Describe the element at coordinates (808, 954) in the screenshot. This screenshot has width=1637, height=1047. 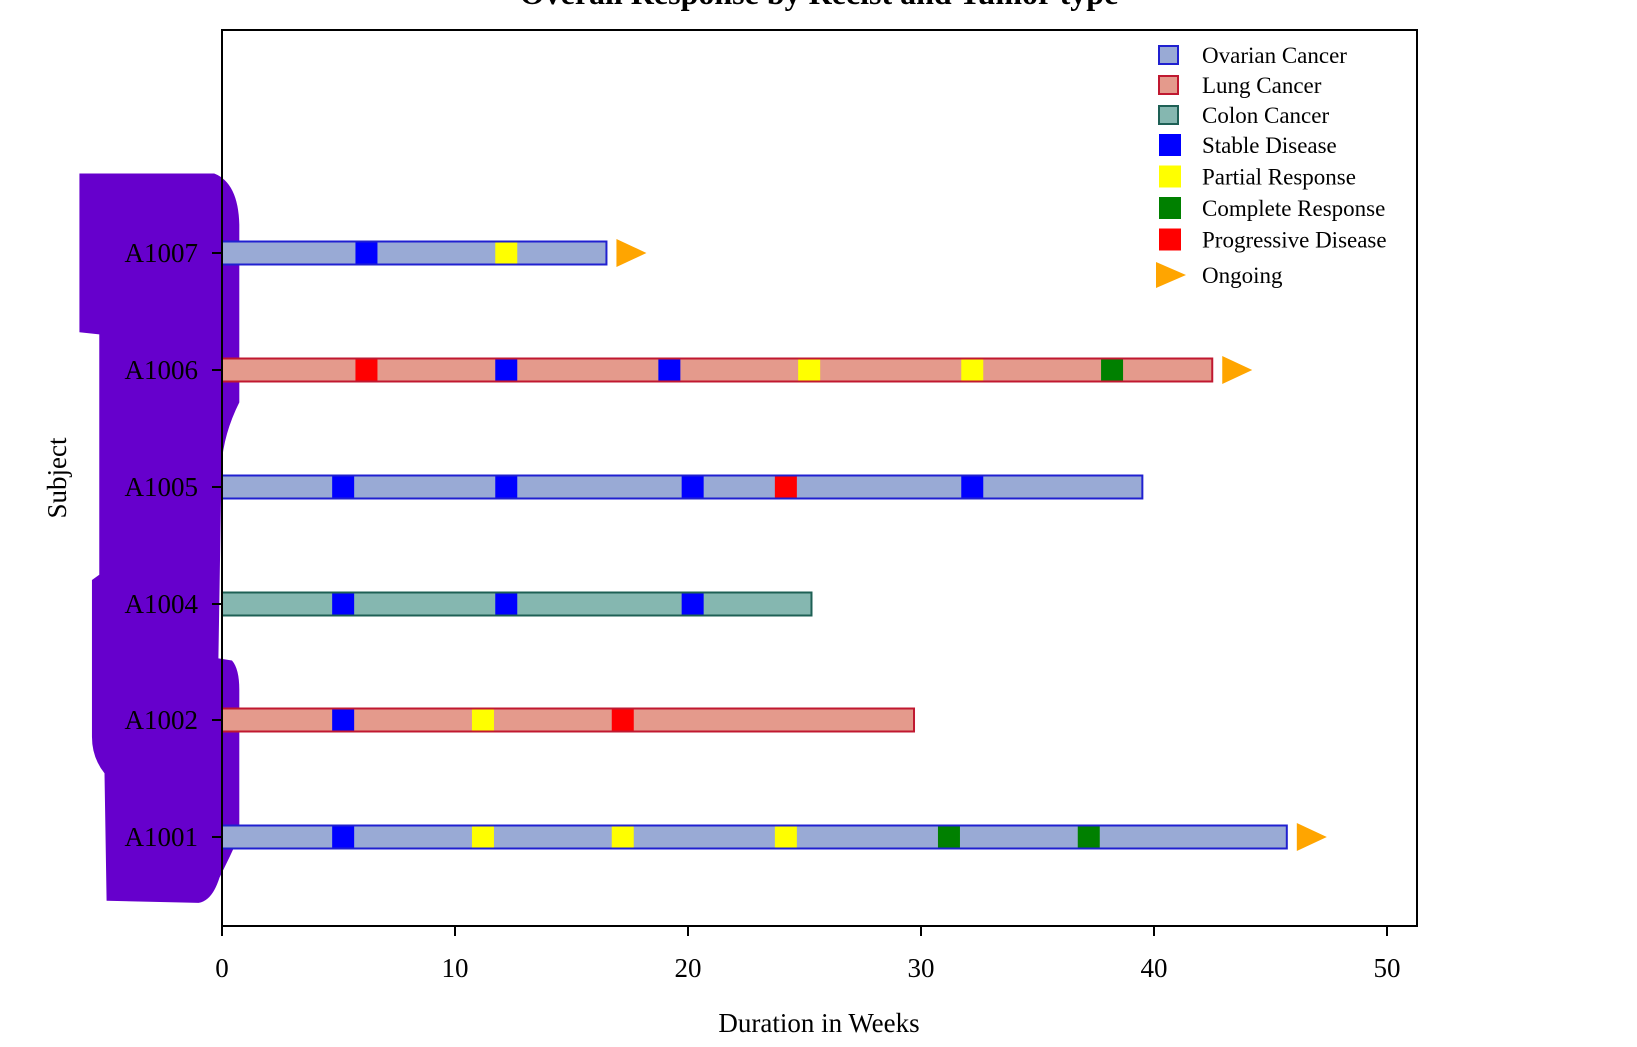
I see `x-axis: 0 10 20 30 40 50` at that location.